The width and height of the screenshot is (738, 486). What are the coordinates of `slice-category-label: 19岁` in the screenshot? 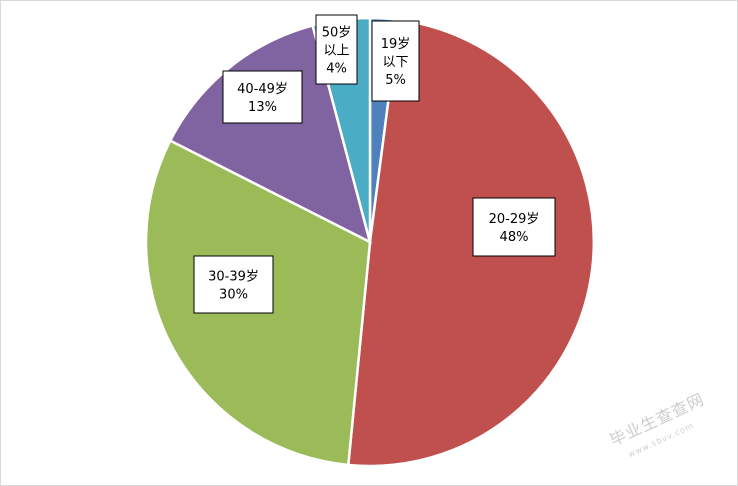 It's located at (396, 44).